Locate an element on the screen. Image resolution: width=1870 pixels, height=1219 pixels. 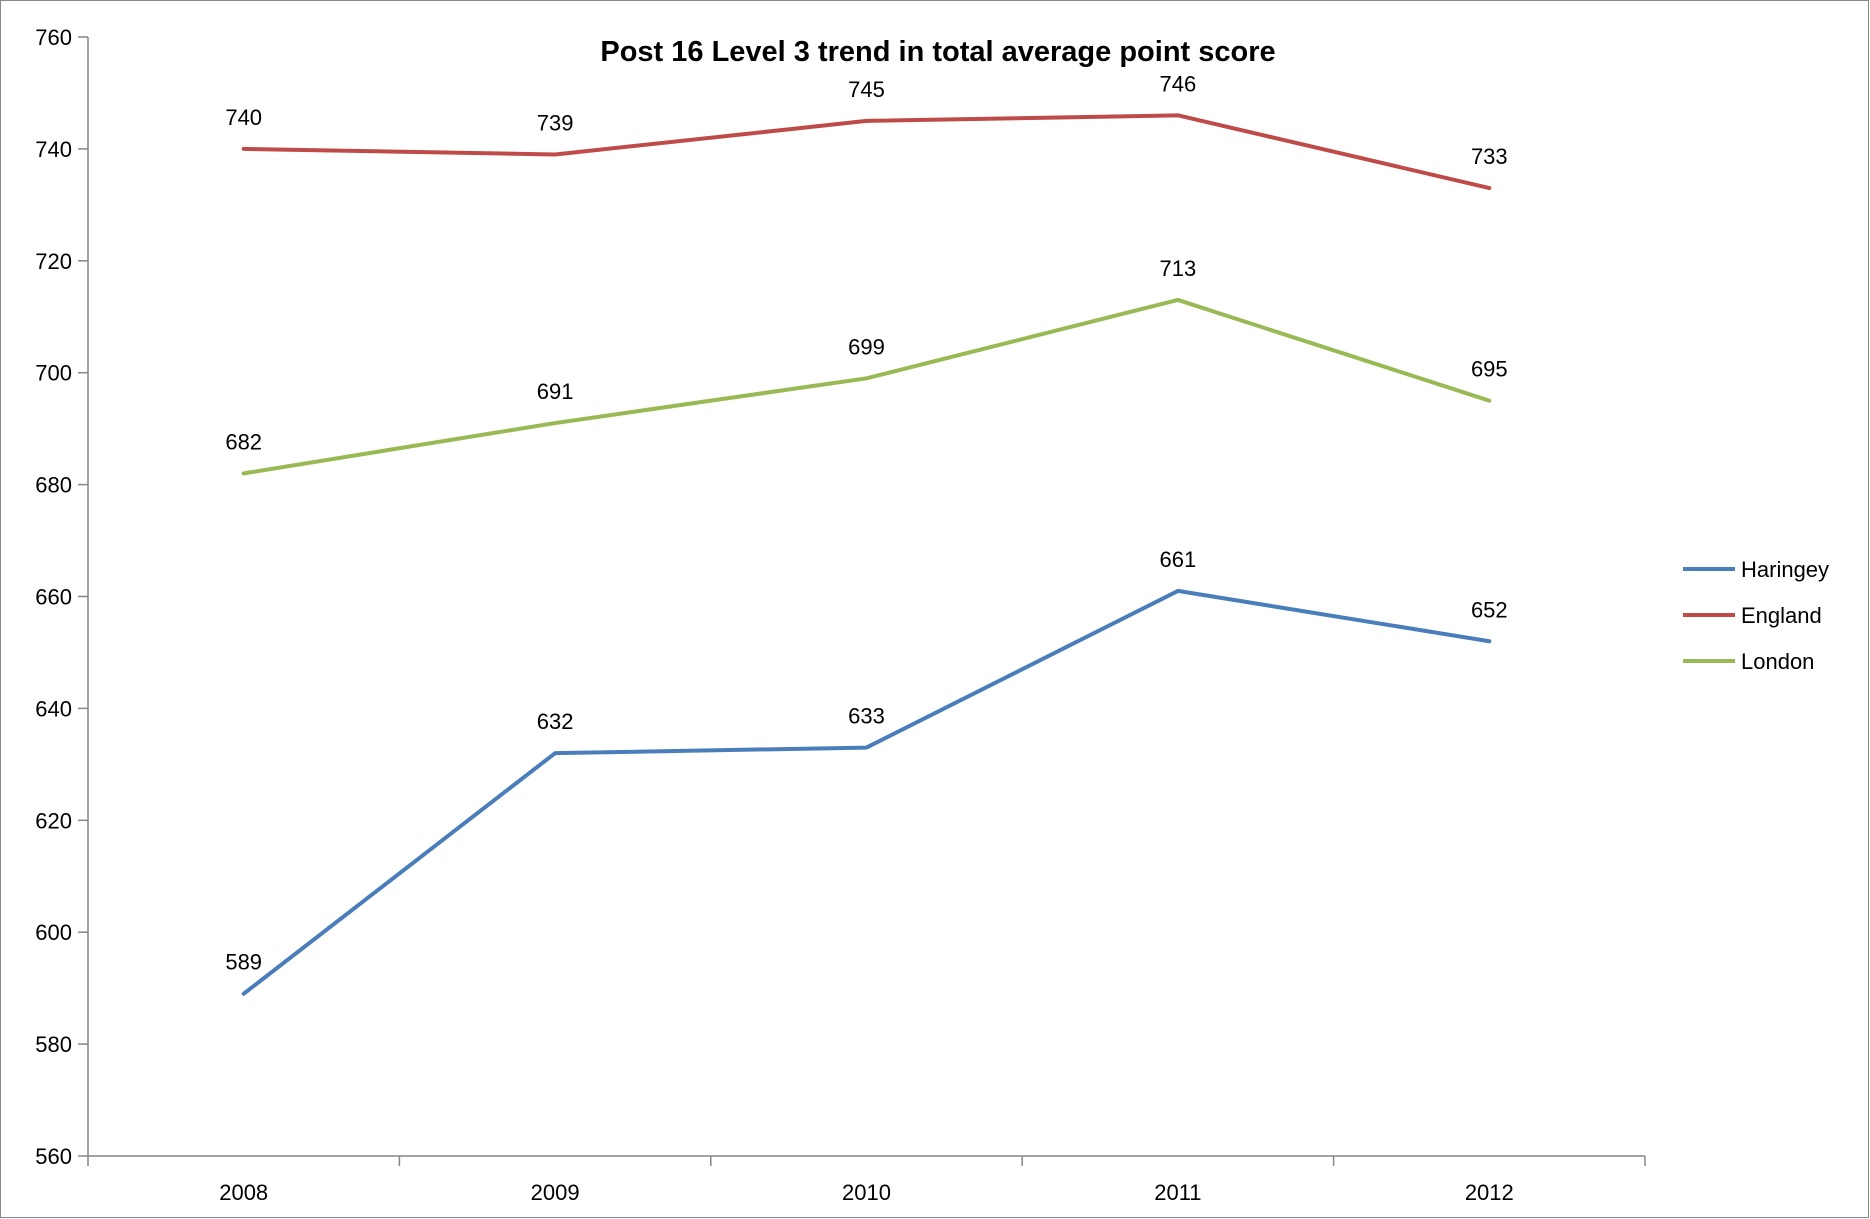
legend: Haringey England London is located at coordinates (1756, 615).